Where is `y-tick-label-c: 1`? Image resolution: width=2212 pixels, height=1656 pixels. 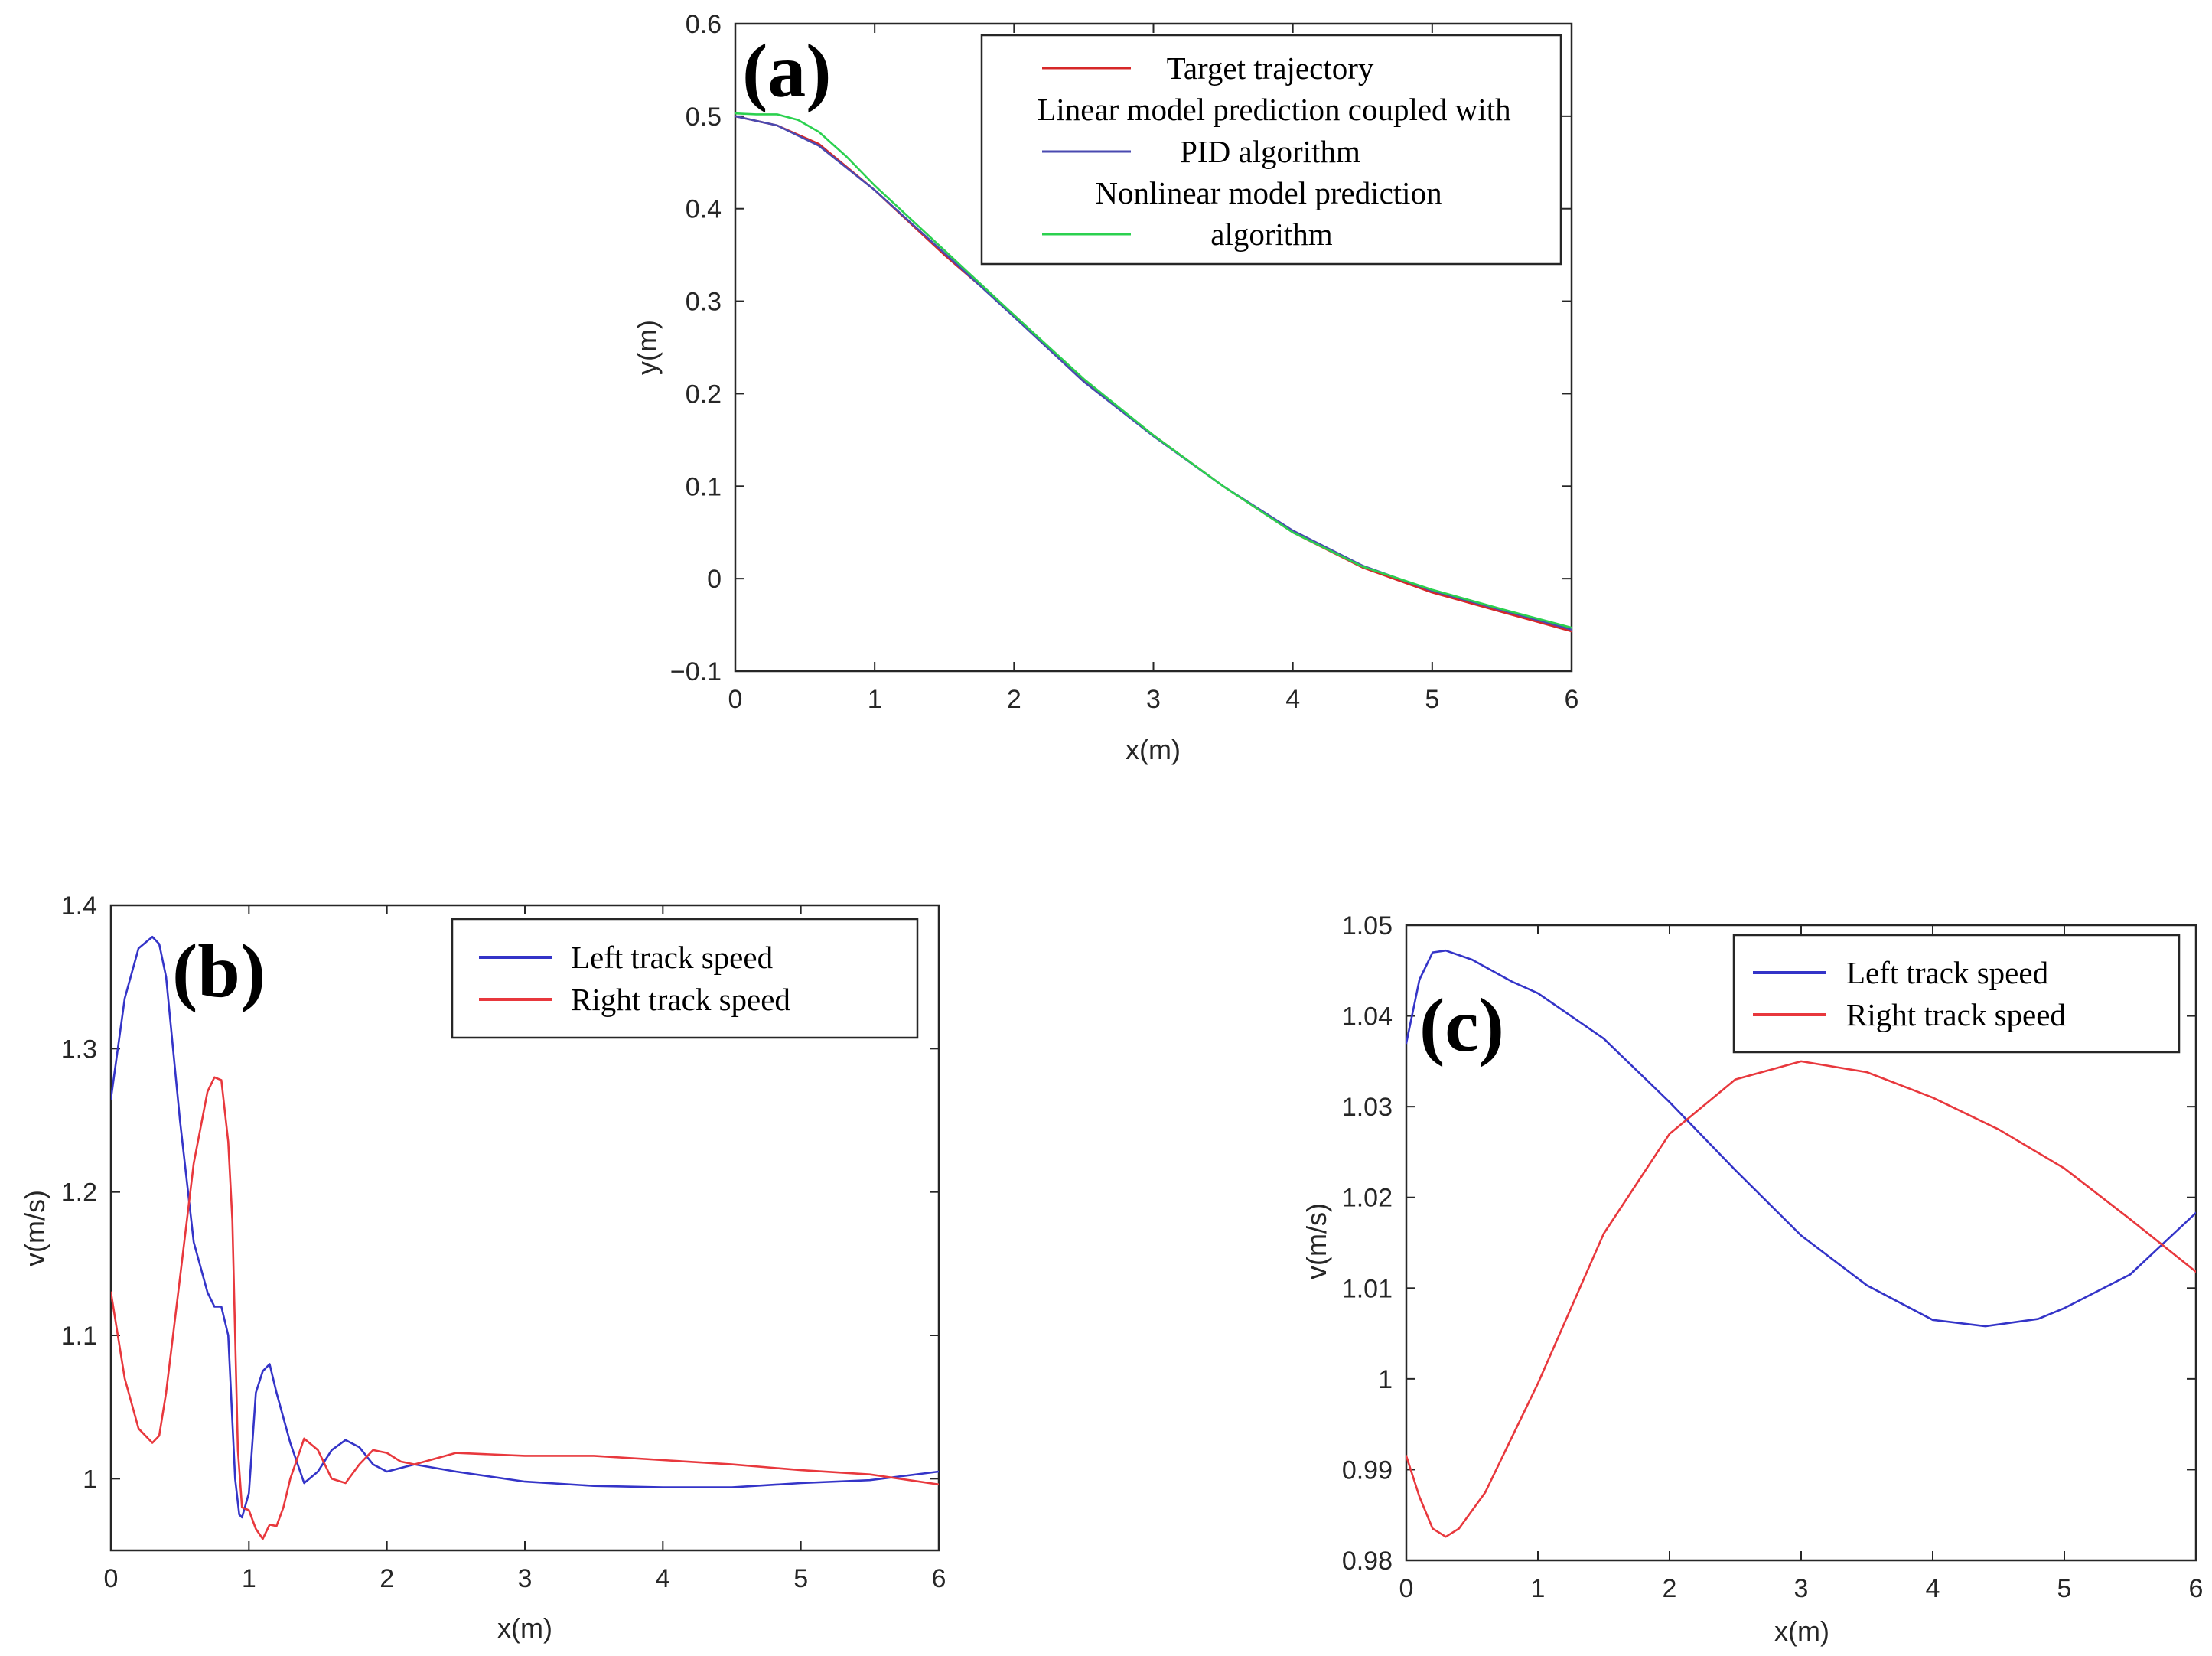
y-tick-label-c: 1 is located at coordinates (1385, 1379).